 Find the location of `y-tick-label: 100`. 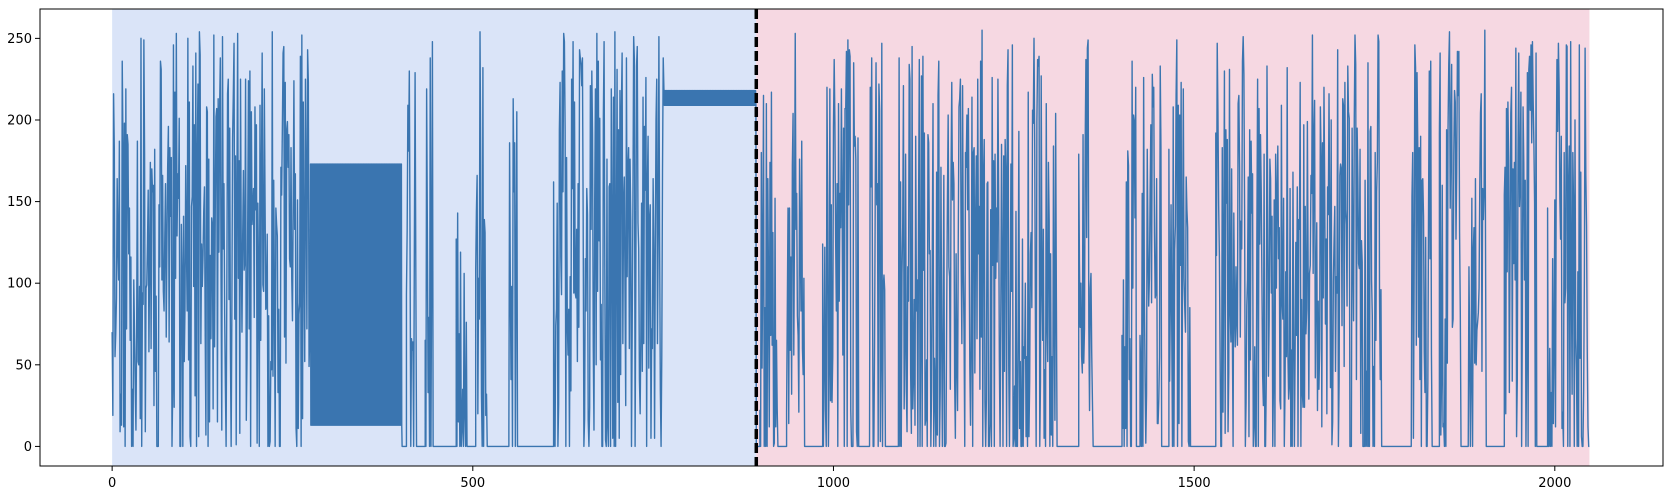

y-tick-label: 100 is located at coordinates (19, 284).